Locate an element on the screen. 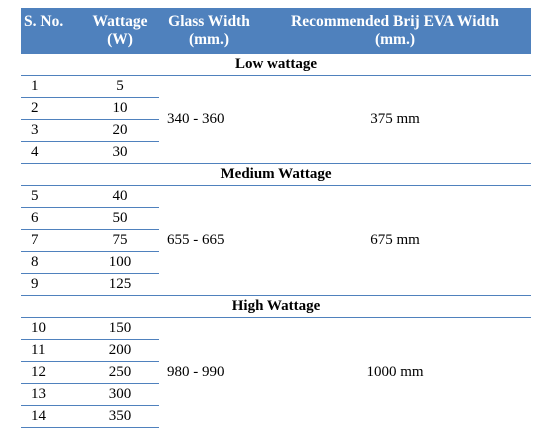 The height and width of the screenshot is (445, 550). sno-cell: 13 is located at coordinates (51, 394).